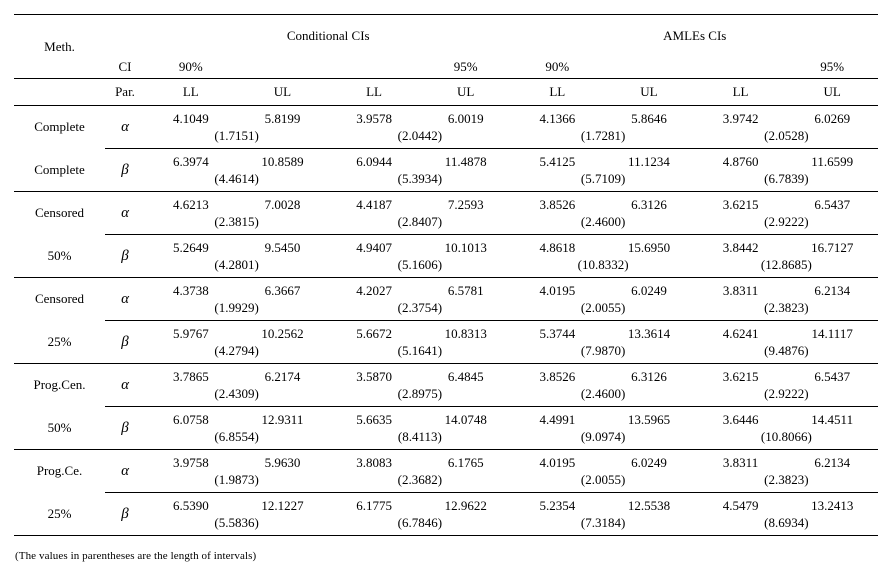 This screenshot has height=582, width=892. I want to click on ci-upper-bound: 14.1117, so click(832, 333).